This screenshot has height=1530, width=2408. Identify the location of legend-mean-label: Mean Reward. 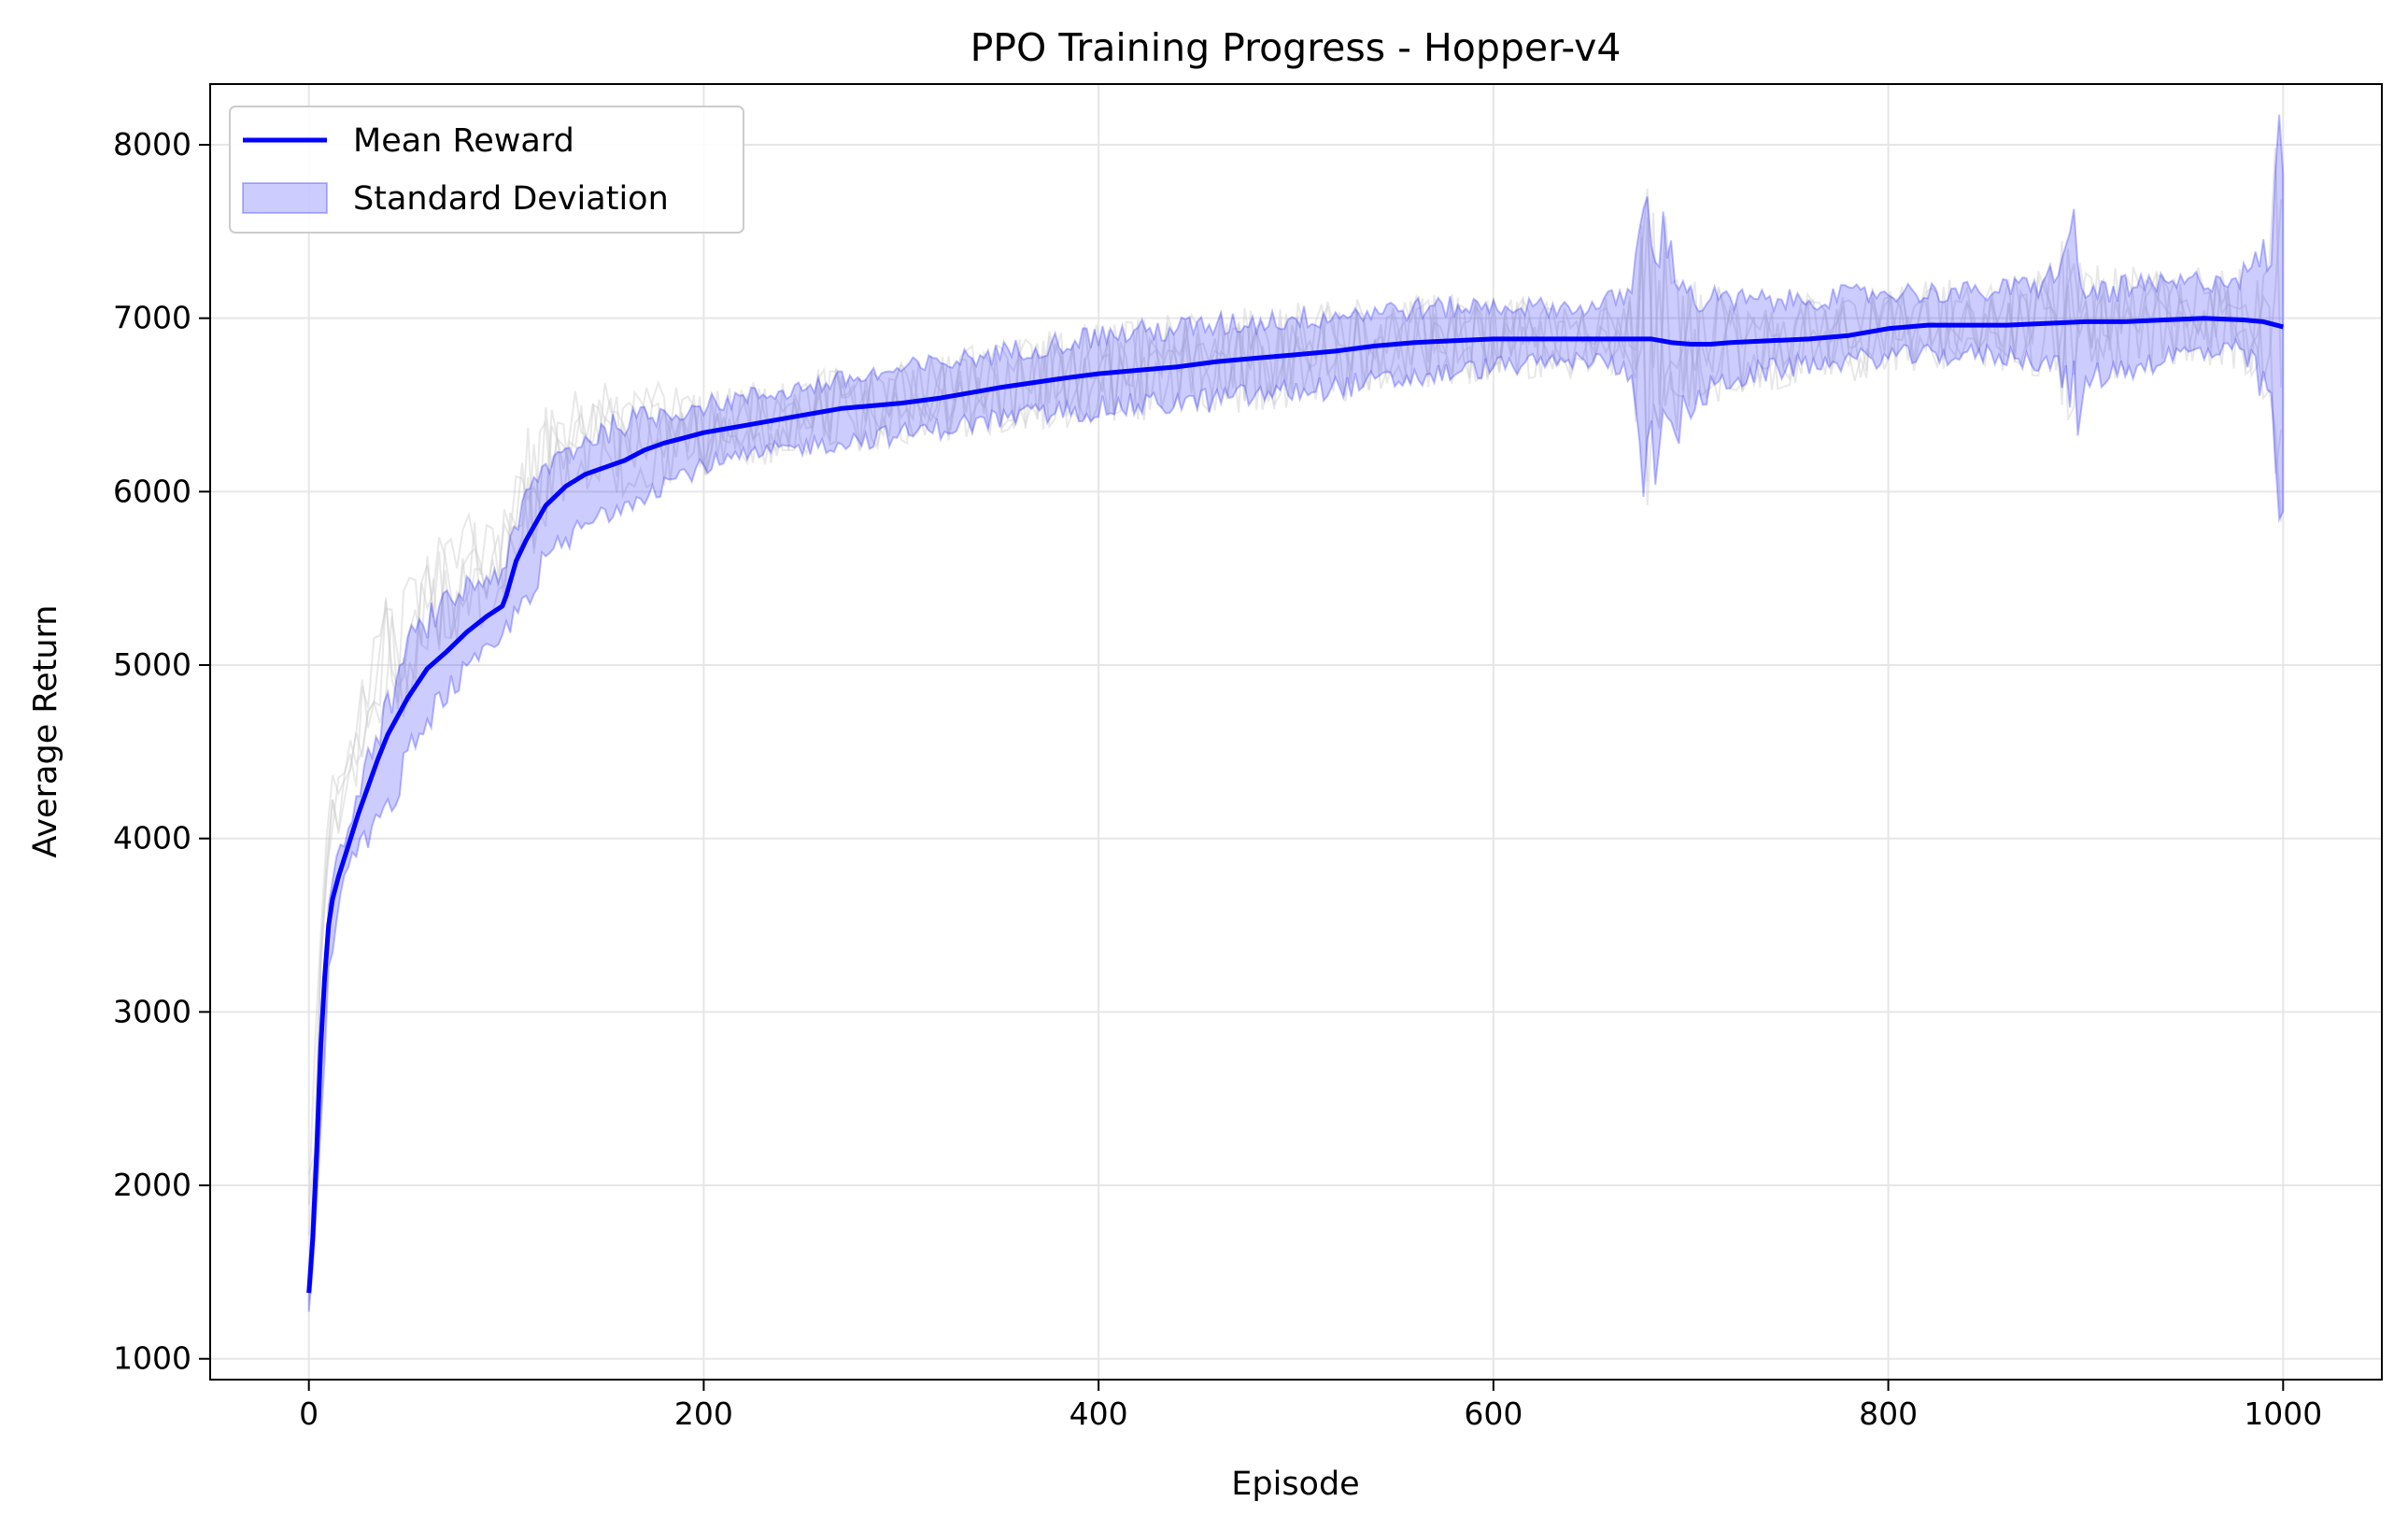
(463, 141).